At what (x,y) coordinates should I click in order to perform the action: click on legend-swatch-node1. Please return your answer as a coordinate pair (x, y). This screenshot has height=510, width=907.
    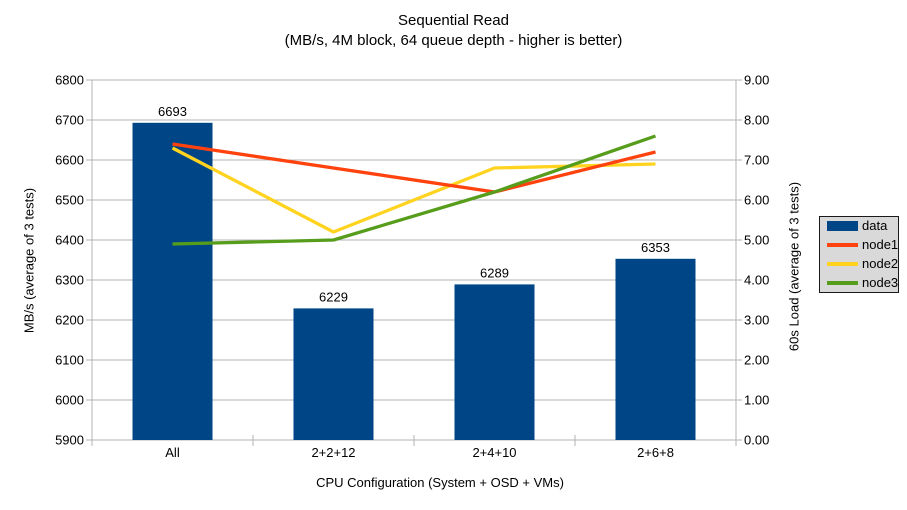
    Looking at the image, I should click on (842, 245).